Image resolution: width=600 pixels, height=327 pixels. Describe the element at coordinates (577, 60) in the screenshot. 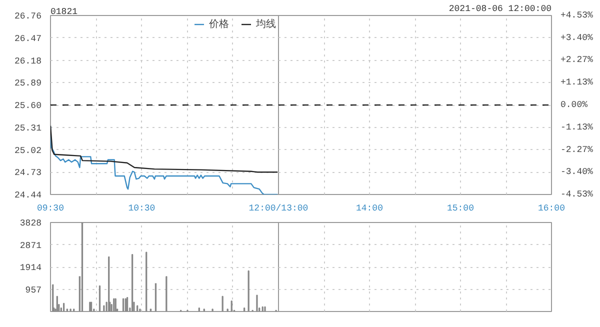

I see `y2-tick-label: +2.27%` at that location.